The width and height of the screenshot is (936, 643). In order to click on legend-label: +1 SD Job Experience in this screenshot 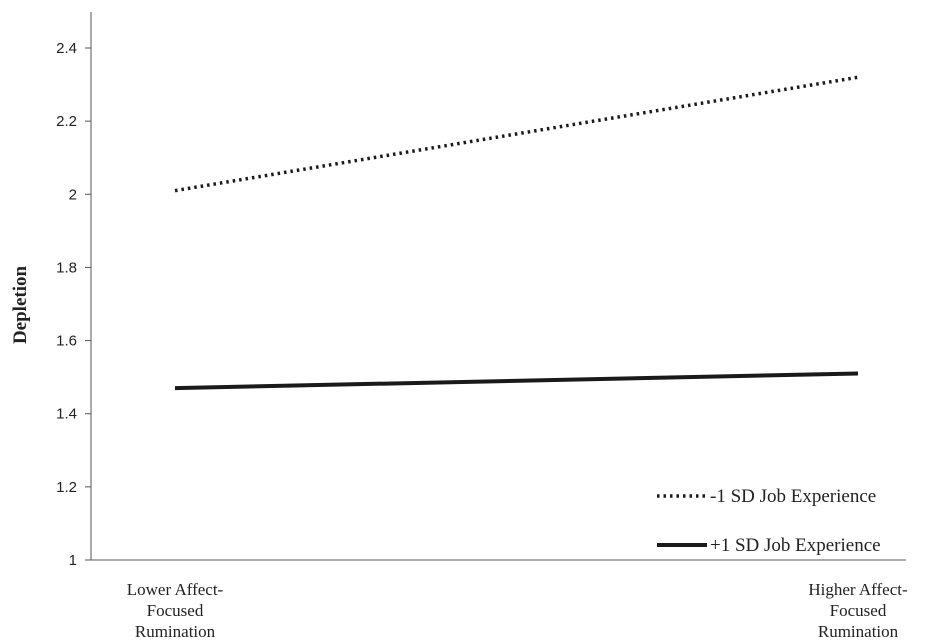, I will do `click(795, 545)`.